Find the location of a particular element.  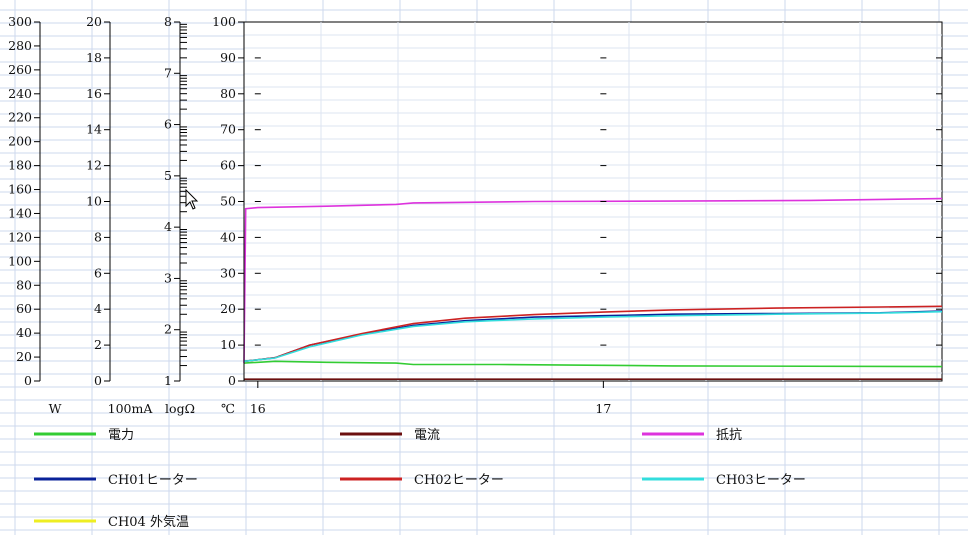

y-tick-label: 280 is located at coordinates (20, 45).